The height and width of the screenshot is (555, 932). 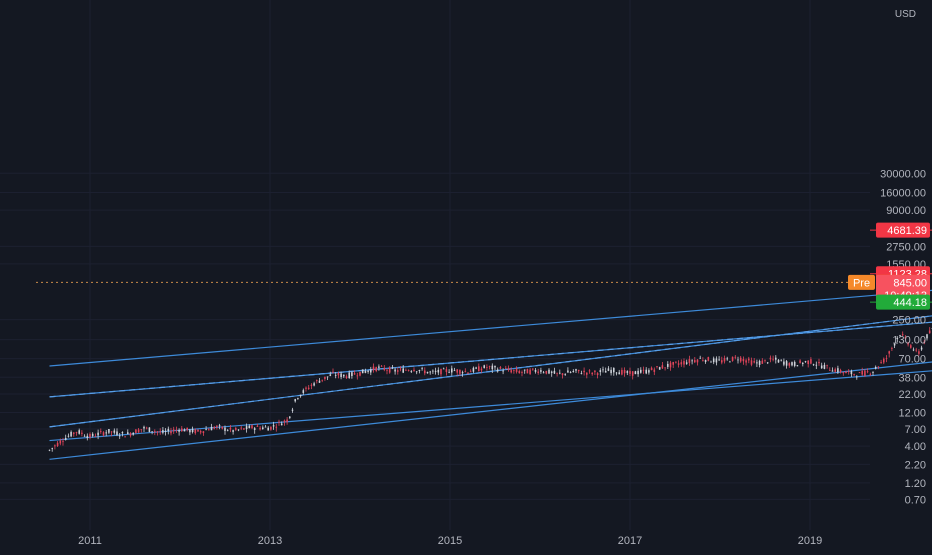 I want to click on x-tick-label: 2015, so click(x=450, y=541).